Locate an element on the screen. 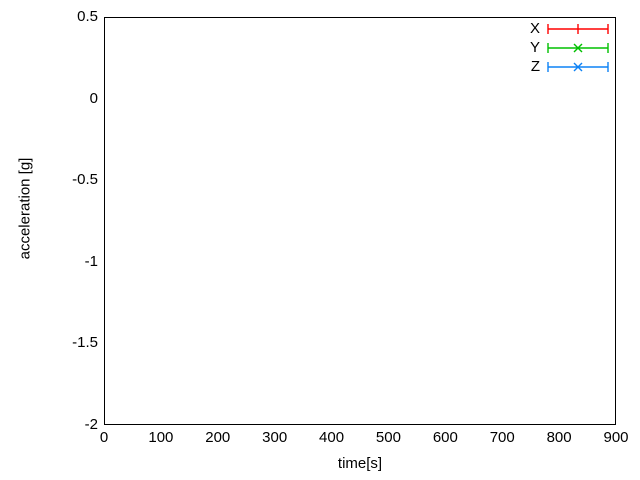 Image resolution: width=640 pixels, height=480 pixels. legend-entry: Z is located at coordinates (556, 67).